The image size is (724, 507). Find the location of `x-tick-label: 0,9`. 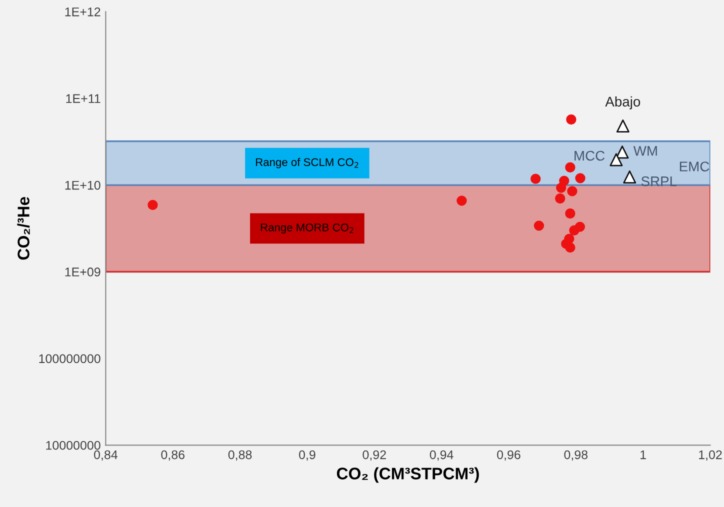

x-tick-label: 0,9 is located at coordinates (307, 455).